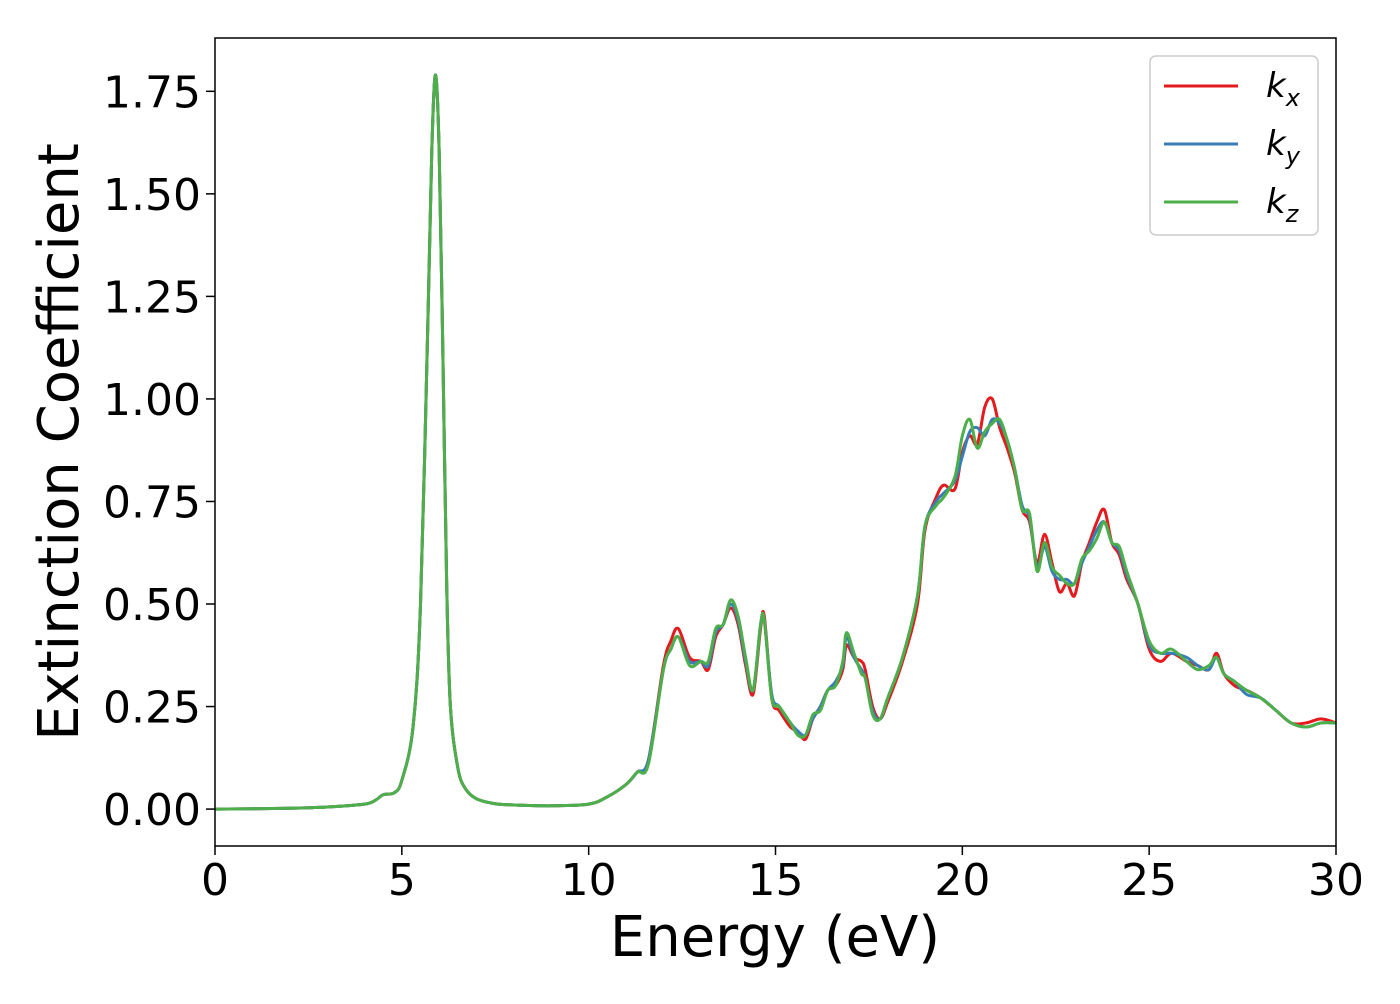 This screenshot has height=1004, width=1400. Describe the element at coordinates (402, 880) in the screenshot. I see `x-tick-label: 5` at that location.